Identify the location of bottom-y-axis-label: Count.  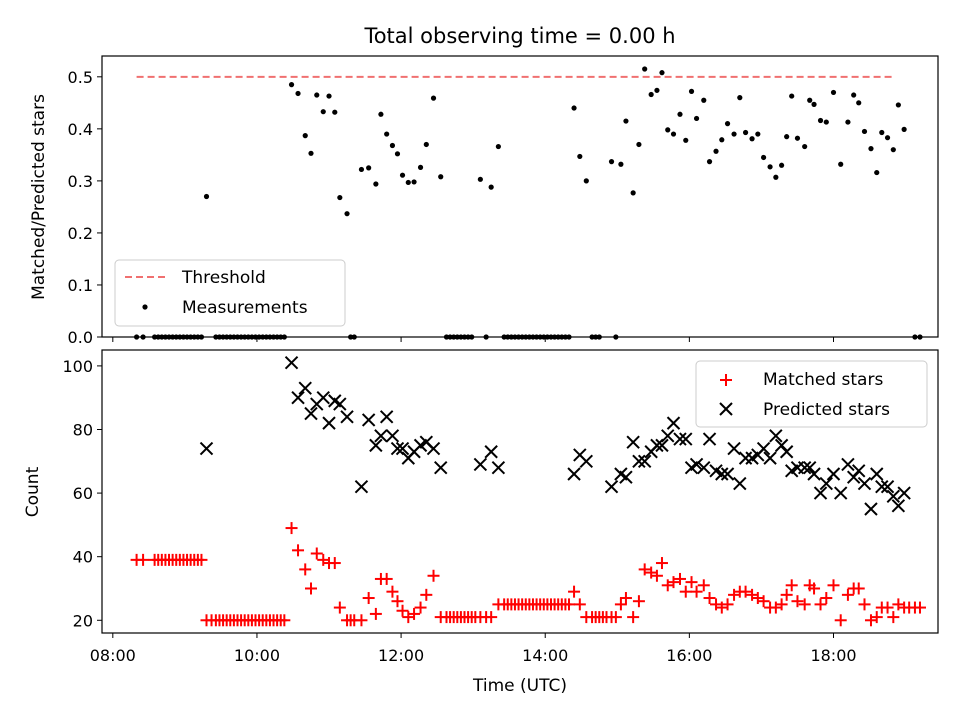
(33, 491).